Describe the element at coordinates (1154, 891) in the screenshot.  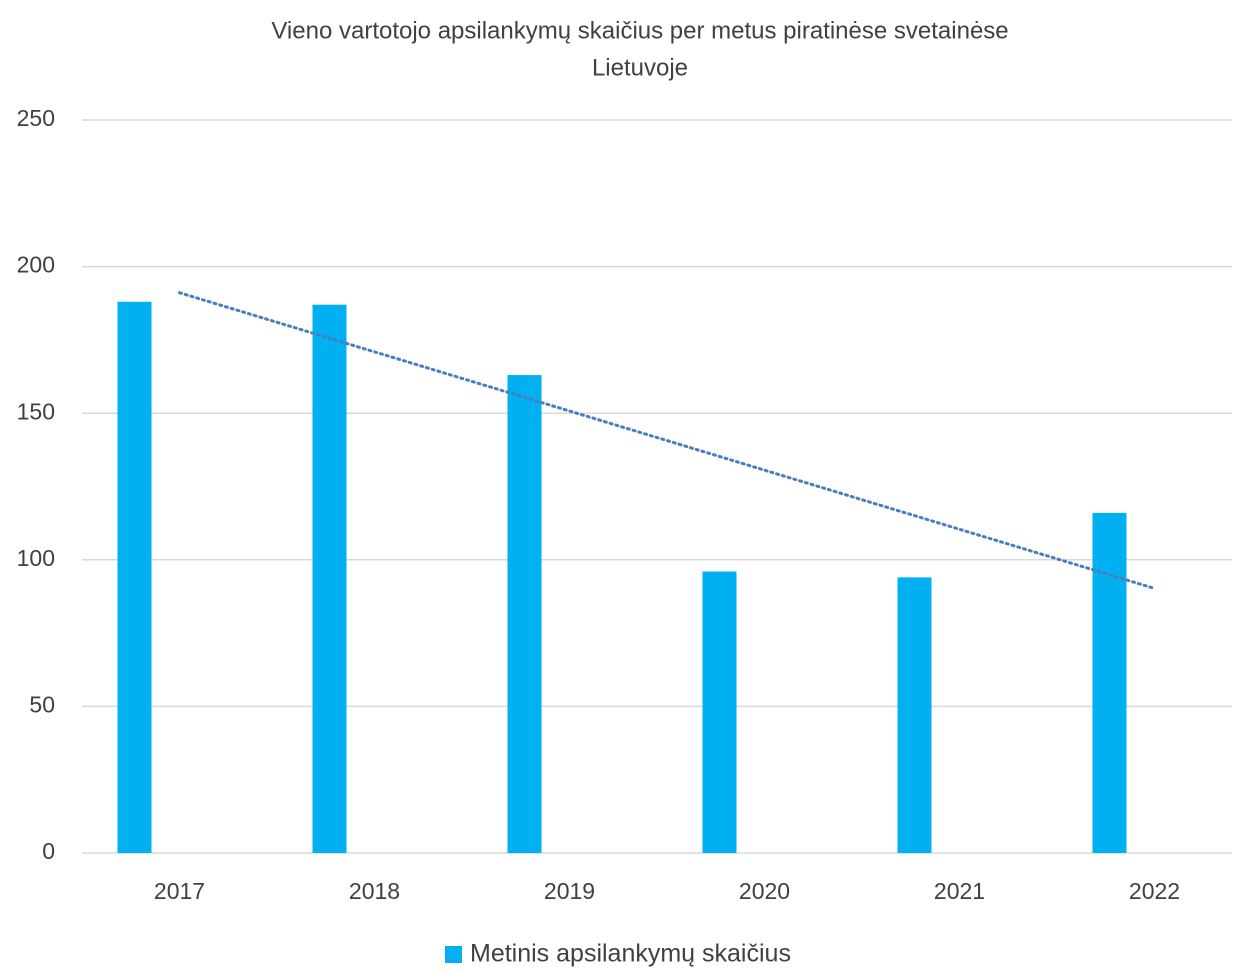
I see `x-tick-label: 2022` at that location.